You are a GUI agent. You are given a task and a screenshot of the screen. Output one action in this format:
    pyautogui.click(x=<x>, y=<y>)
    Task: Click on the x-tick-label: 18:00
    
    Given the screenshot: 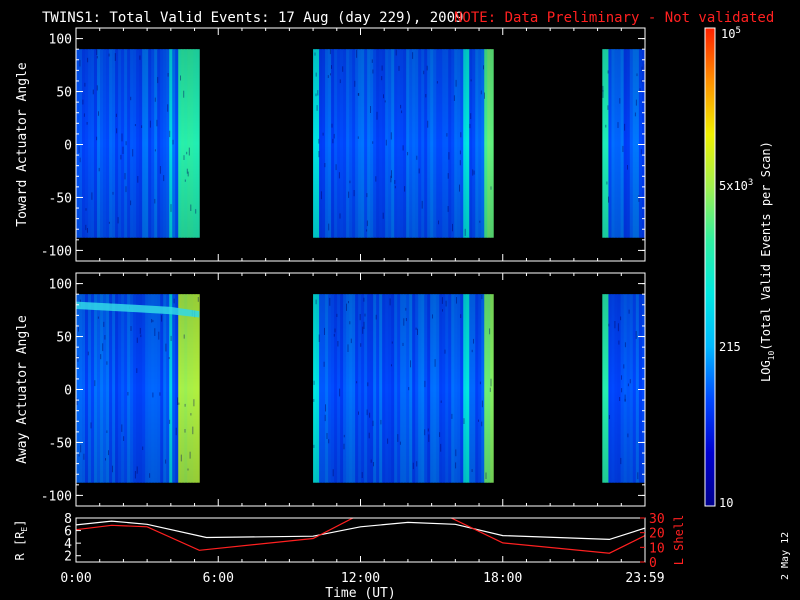 What is the action you would take?
    pyautogui.click(x=502, y=578)
    